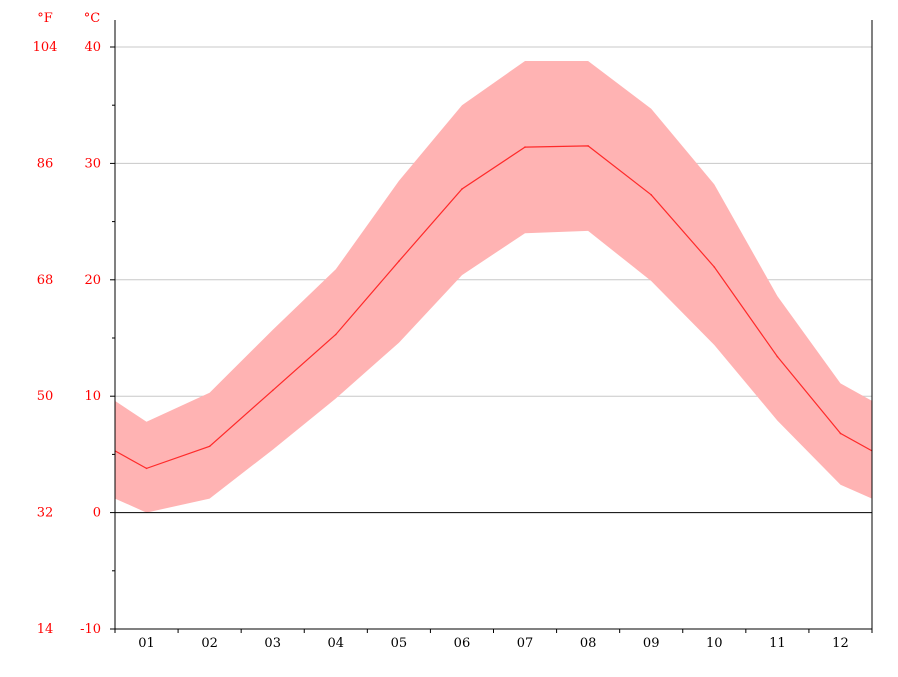  Describe the element at coordinates (462, 643) in the screenshot. I see `x-tick-label: 06` at that location.